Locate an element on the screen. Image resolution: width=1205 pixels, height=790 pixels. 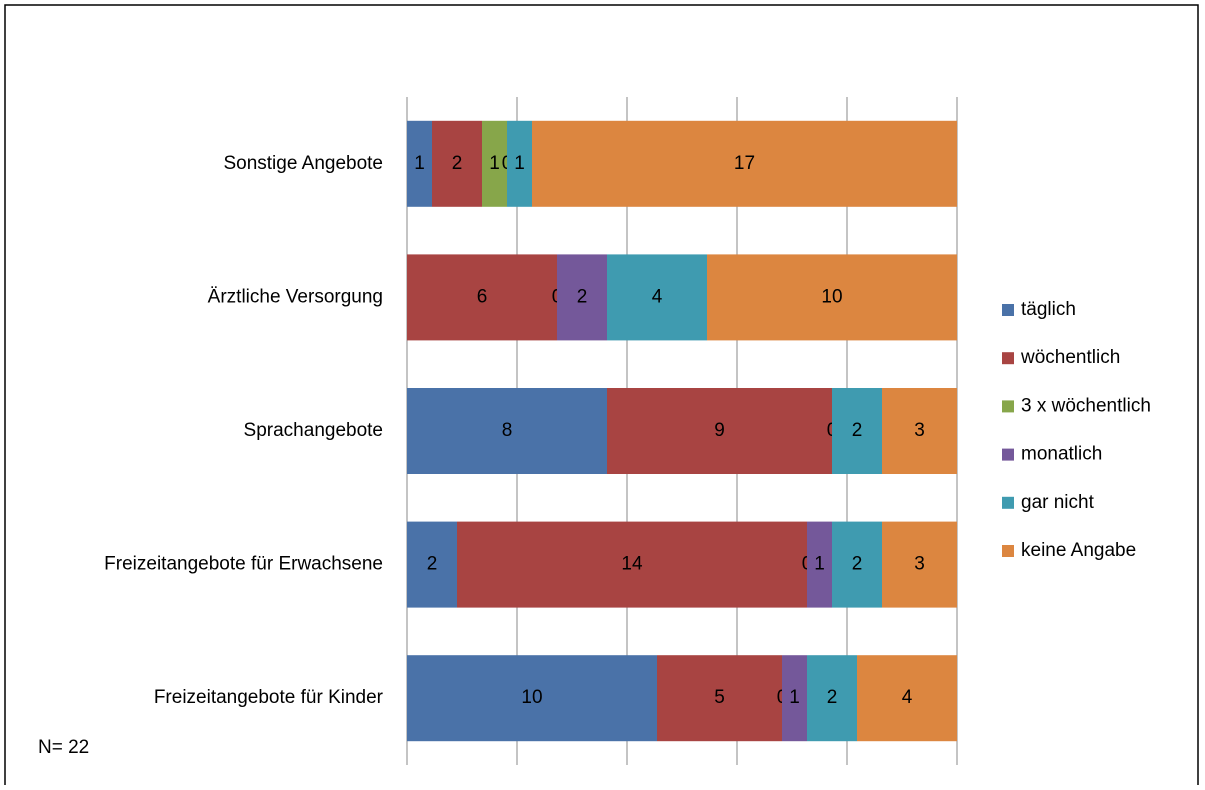
y-tick-label: Freizeitangebote für Erwachsene is located at coordinates (243, 564).